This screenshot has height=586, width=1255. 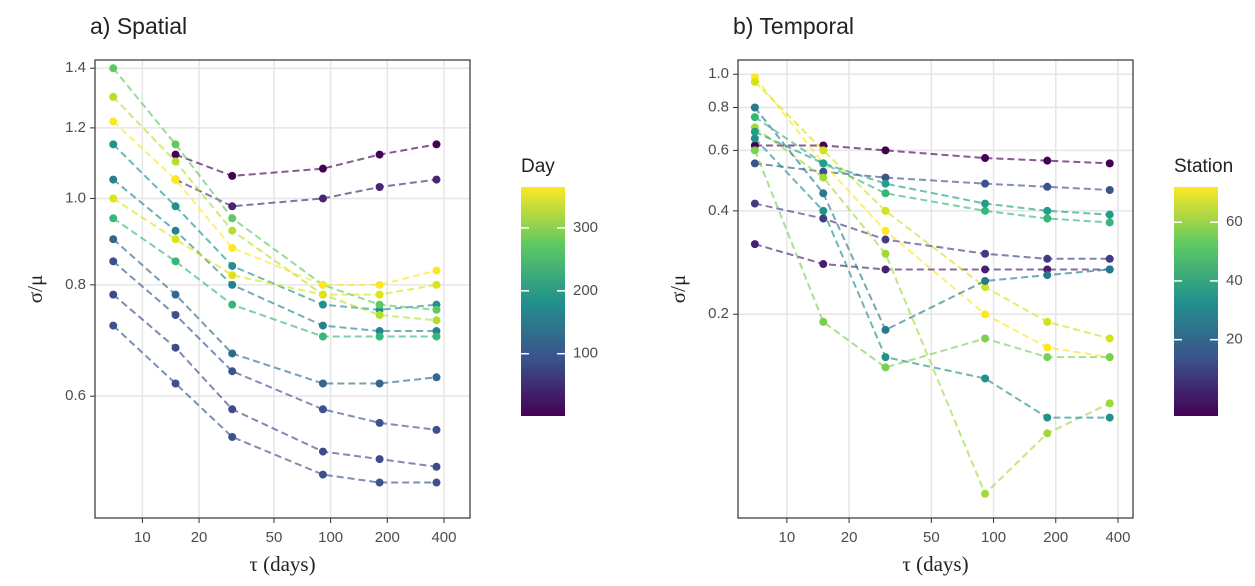 What do you see at coordinates (793, 26) in the screenshot?
I see `chart-title: b) Temporal` at bounding box center [793, 26].